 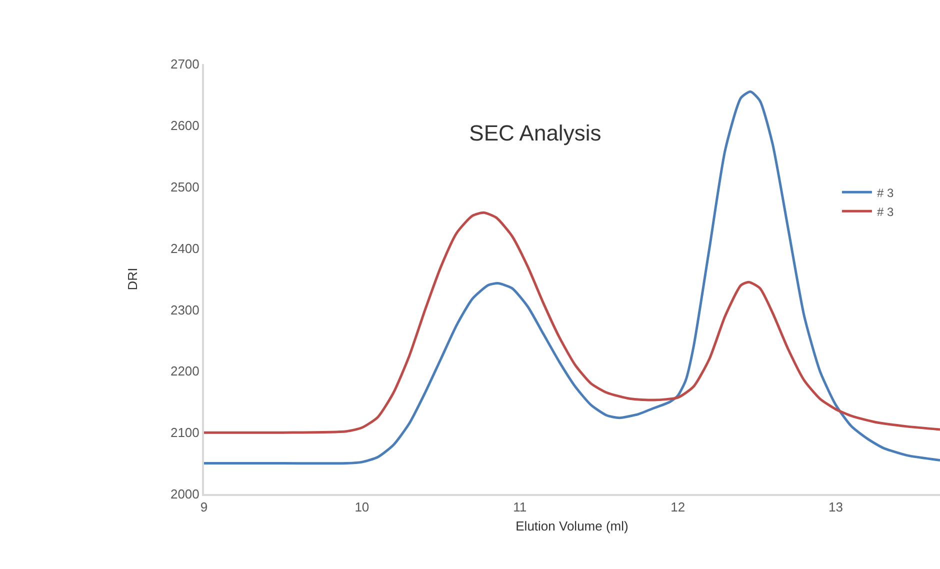 I want to click on x-tick-label: 9, so click(x=204, y=507).